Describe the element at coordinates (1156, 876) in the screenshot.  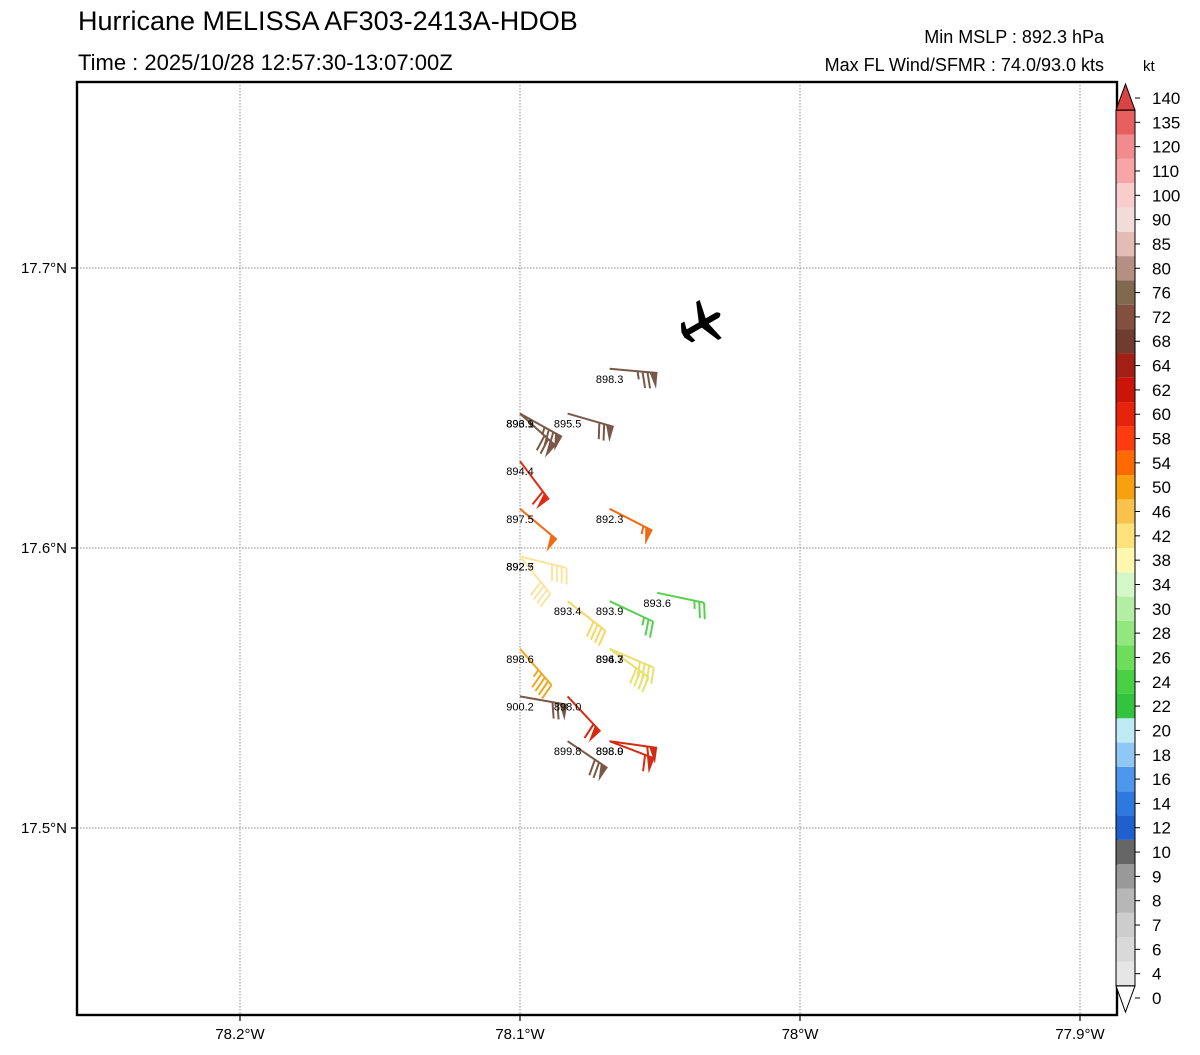
I see `colorbar-label: 9` at that location.